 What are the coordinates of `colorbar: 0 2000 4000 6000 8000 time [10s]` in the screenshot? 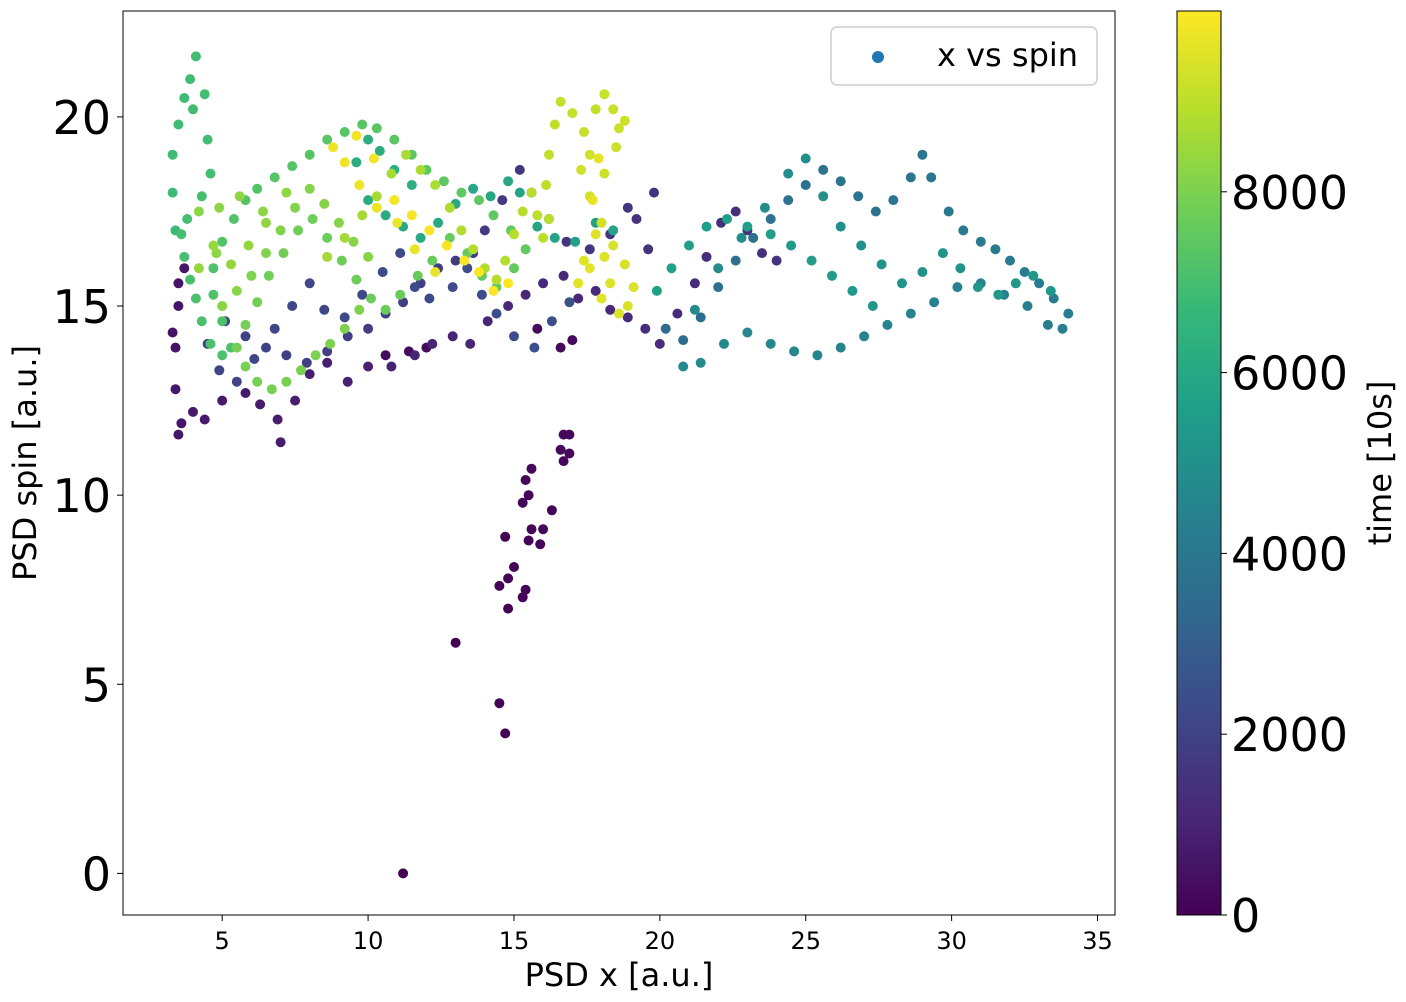 It's located at (1287, 476).